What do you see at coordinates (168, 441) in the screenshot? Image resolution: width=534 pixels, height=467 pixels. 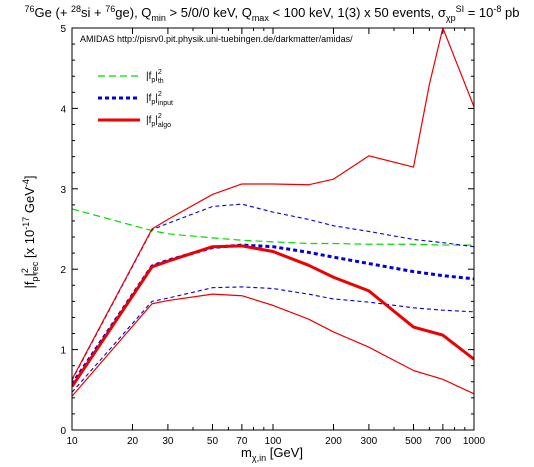 I see `x-tick-label: 30` at bounding box center [168, 441].